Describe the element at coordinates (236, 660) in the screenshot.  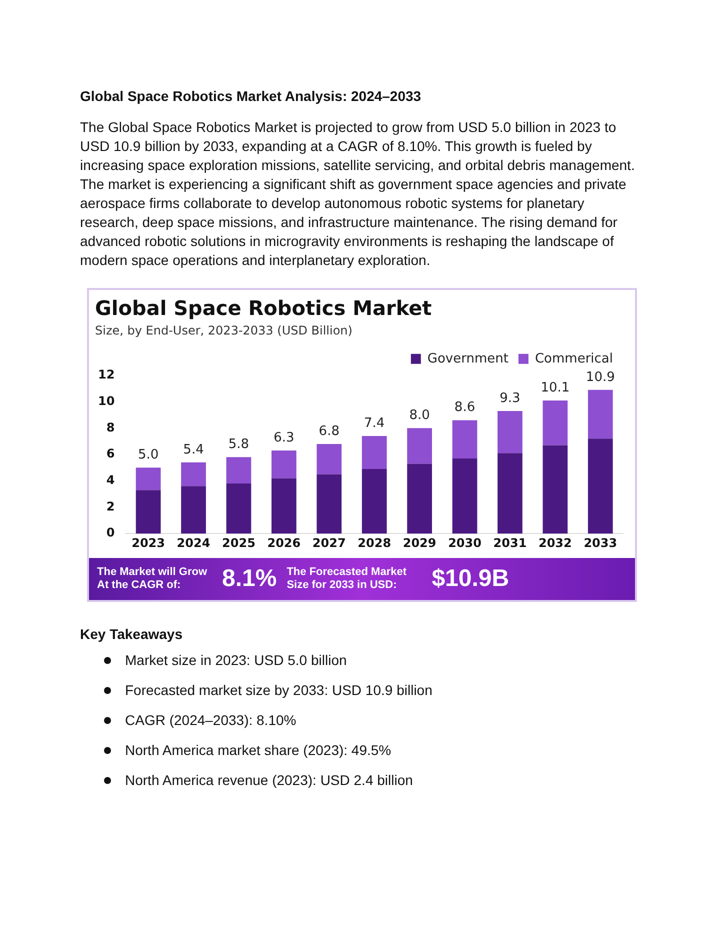
I see `text: Market size in 2023: USD 5.0 billion` at that location.